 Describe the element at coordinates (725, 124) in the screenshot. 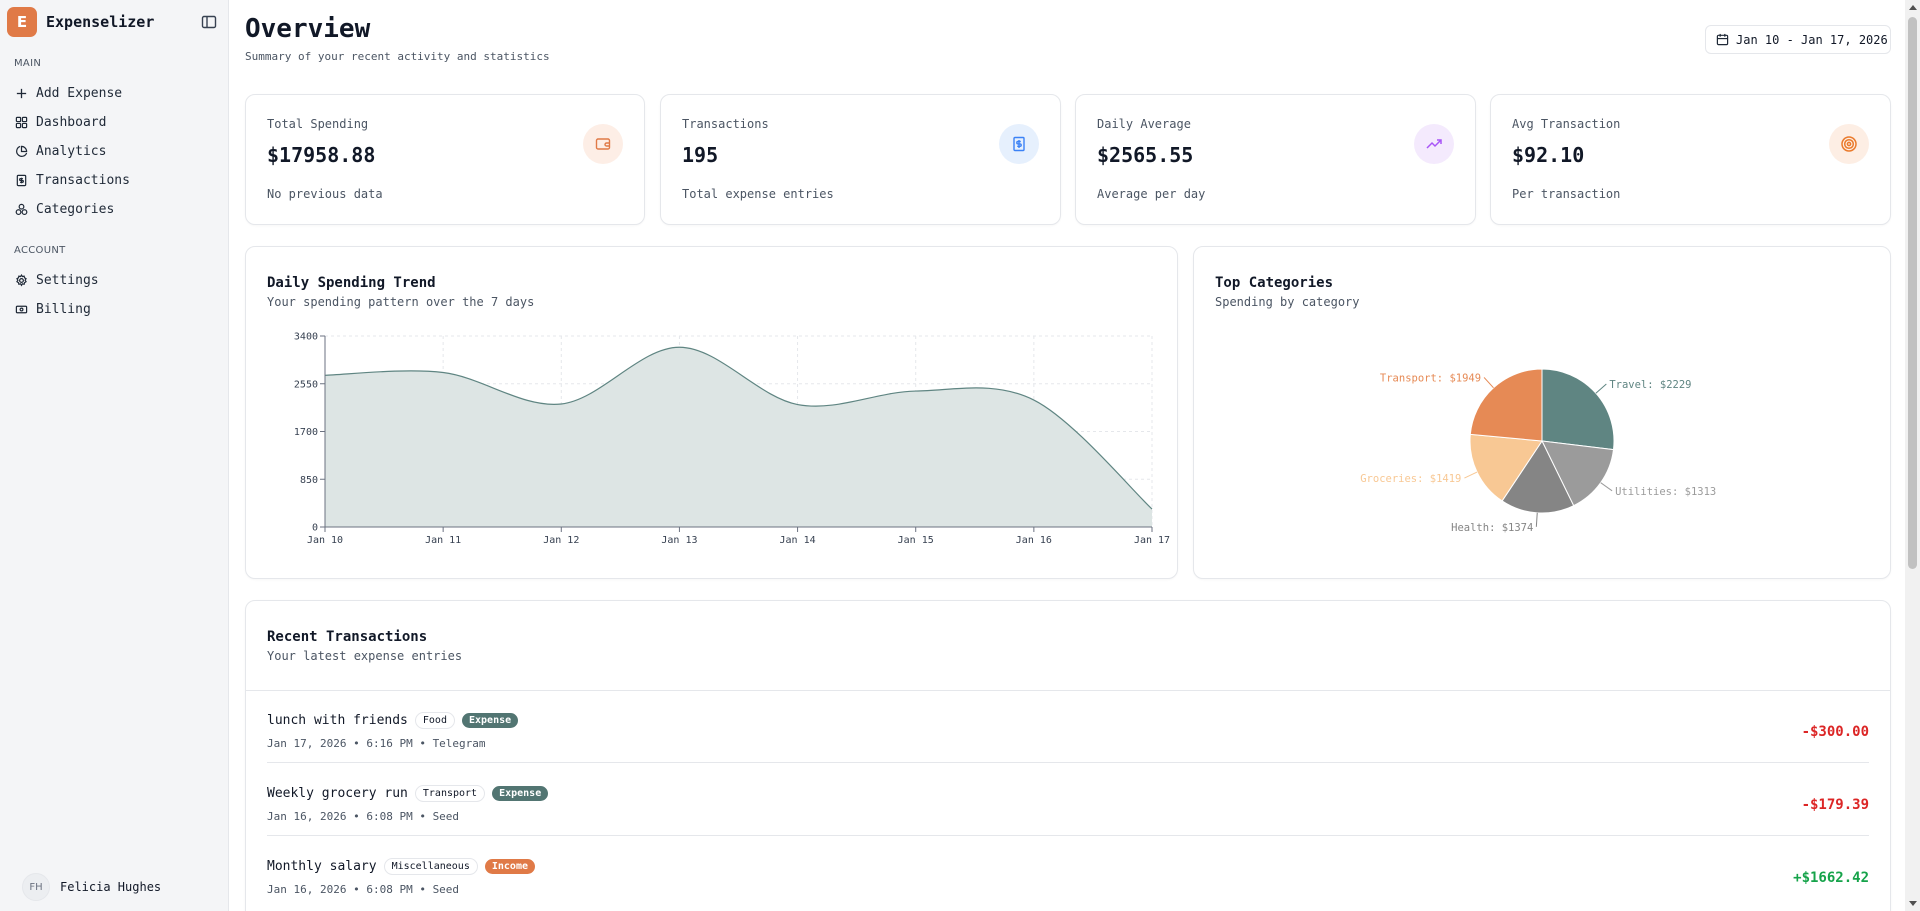

I see `stat-label: Transactions` at that location.